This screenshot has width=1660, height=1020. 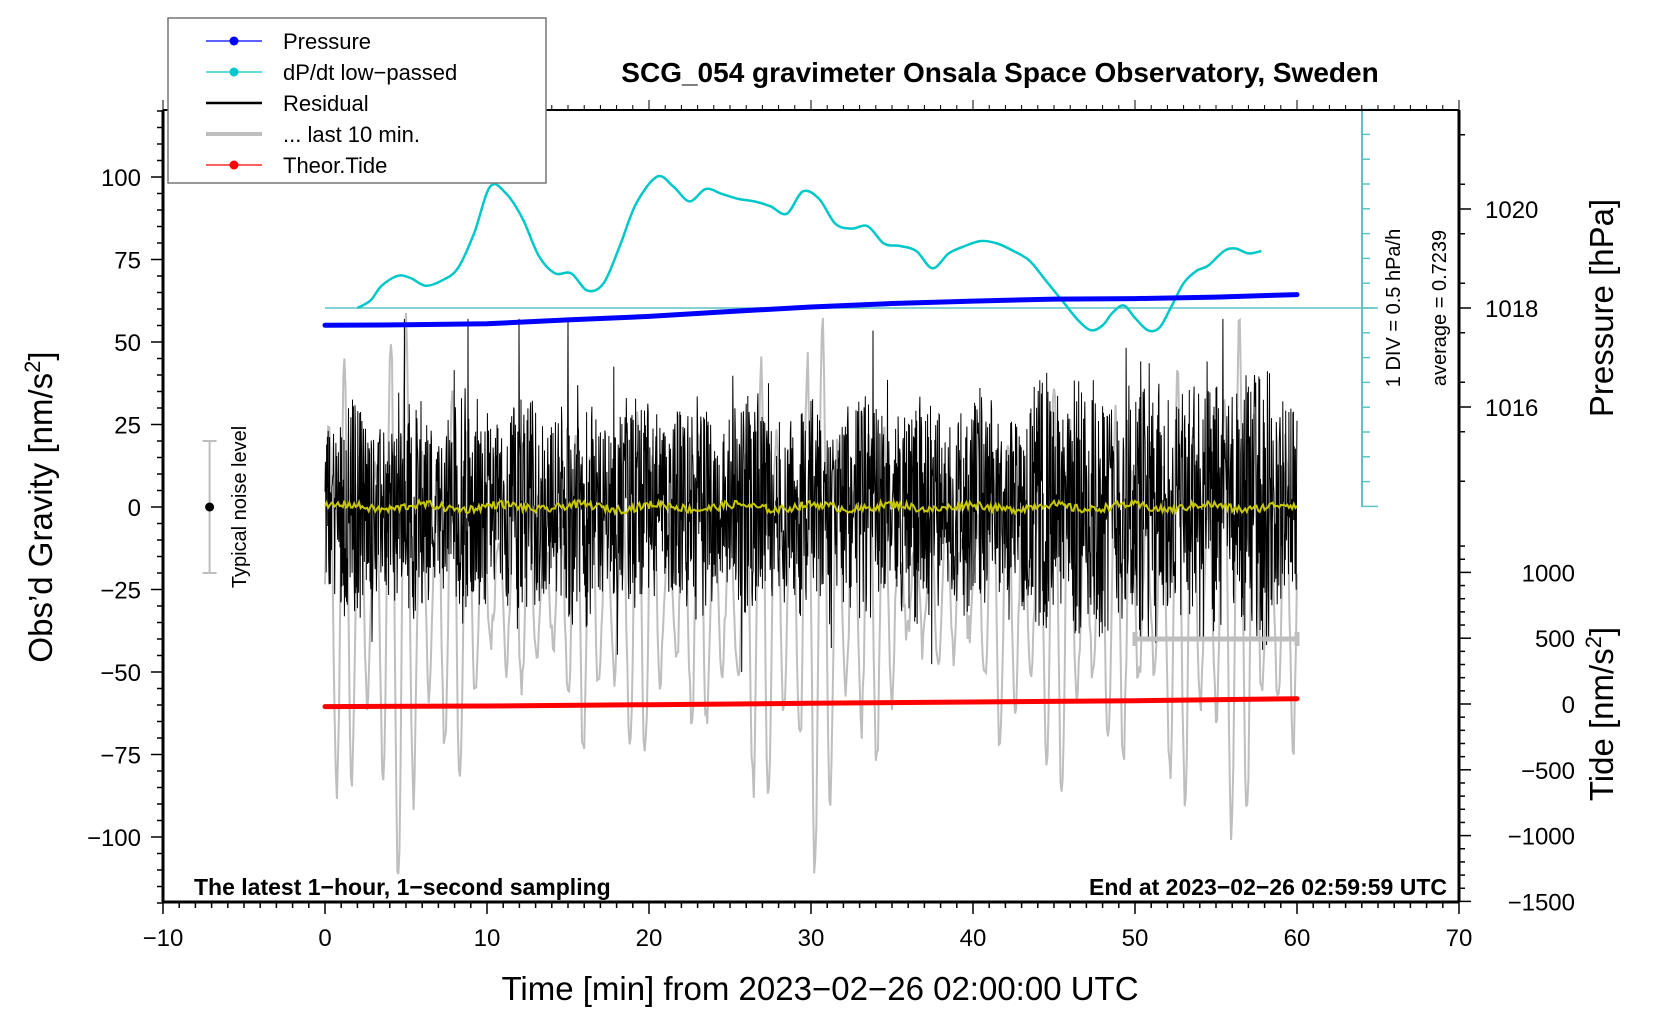 What do you see at coordinates (120, 756) in the screenshot?
I see `gravity-tick-label: −75` at bounding box center [120, 756].